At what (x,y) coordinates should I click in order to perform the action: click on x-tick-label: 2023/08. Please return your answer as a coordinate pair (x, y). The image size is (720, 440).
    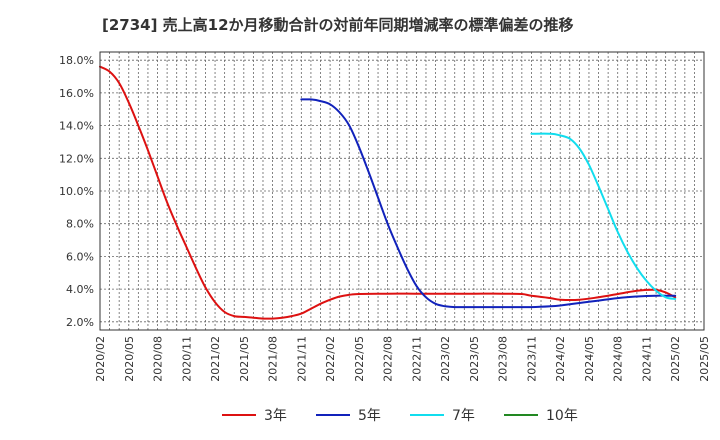
    Looking at the image, I should click on (503, 359).